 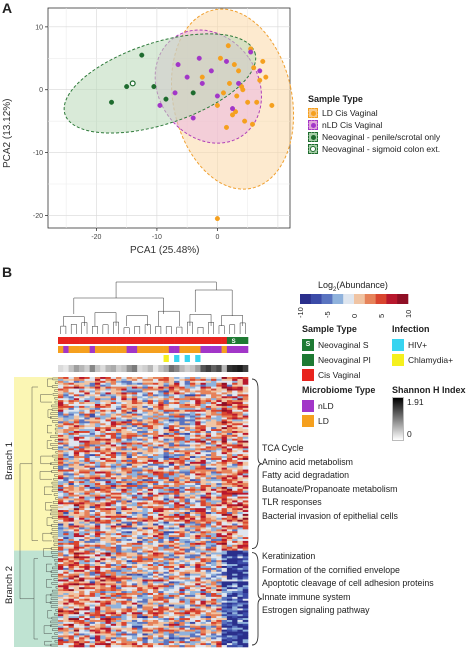 What do you see at coordinates (175, 93) in the screenshot?
I see `pca-point` at bounding box center [175, 93].